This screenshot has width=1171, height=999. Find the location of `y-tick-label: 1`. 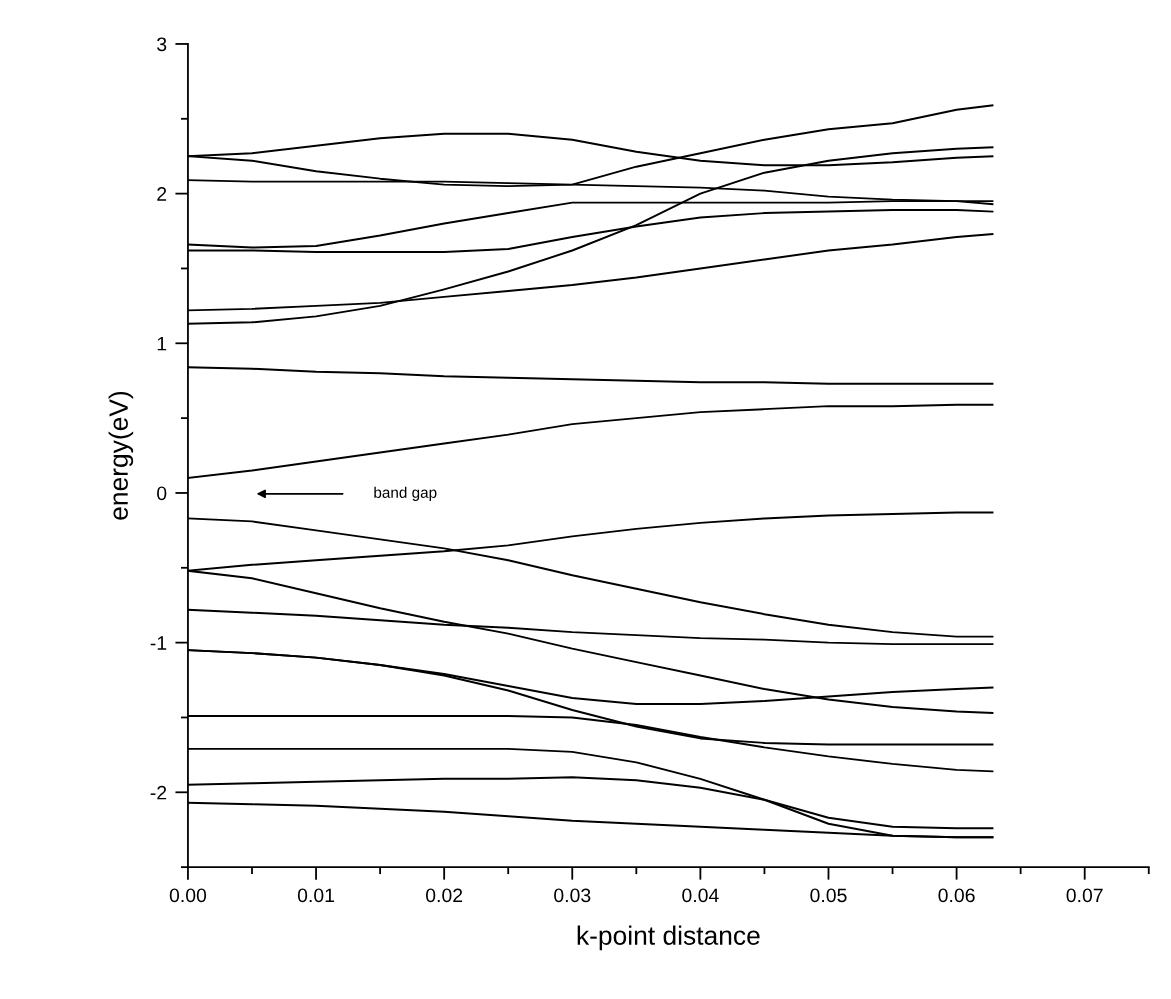

y-tick-label: 1 is located at coordinates (162, 343).